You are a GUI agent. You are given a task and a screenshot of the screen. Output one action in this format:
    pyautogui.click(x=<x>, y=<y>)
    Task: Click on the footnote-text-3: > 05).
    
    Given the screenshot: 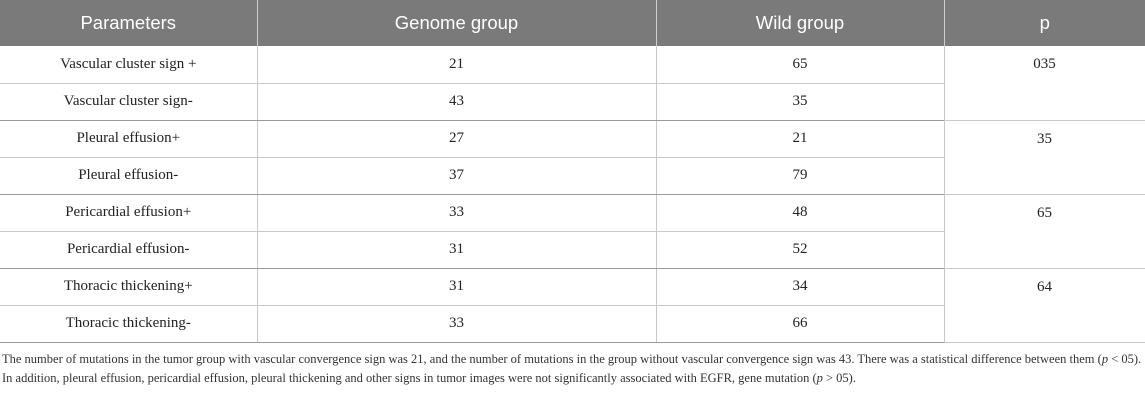 What is the action you would take?
    pyautogui.click(x=839, y=378)
    